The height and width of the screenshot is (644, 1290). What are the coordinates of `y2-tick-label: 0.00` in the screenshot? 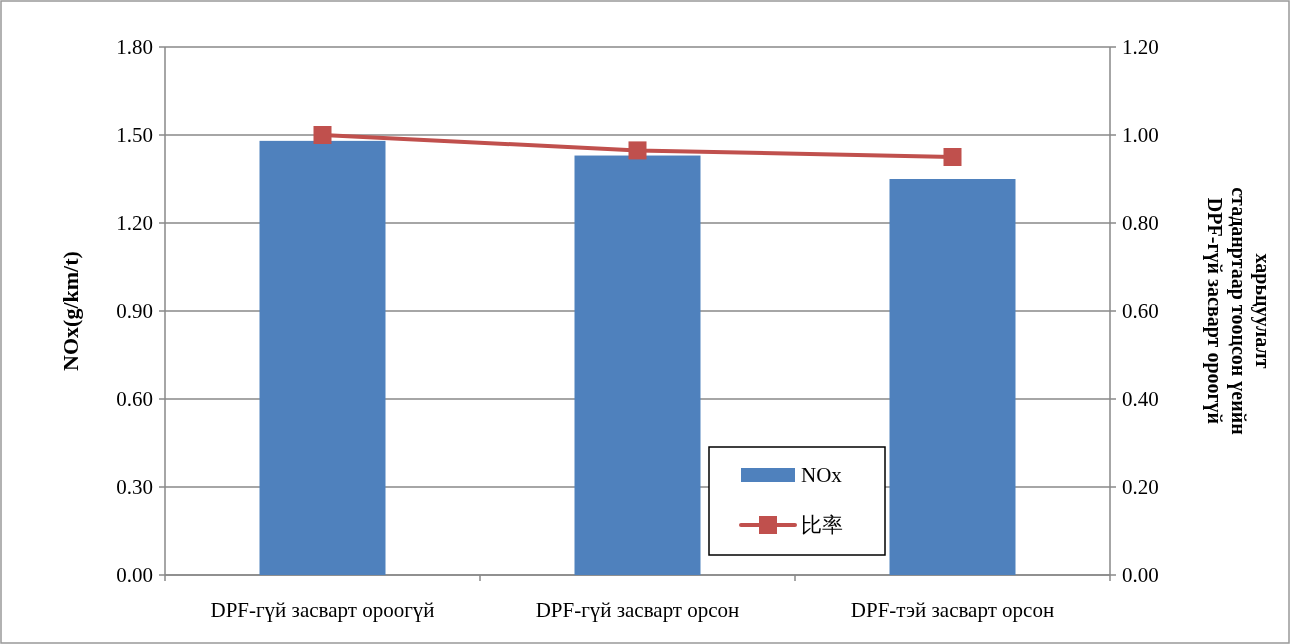 It's located at (1140, 575).